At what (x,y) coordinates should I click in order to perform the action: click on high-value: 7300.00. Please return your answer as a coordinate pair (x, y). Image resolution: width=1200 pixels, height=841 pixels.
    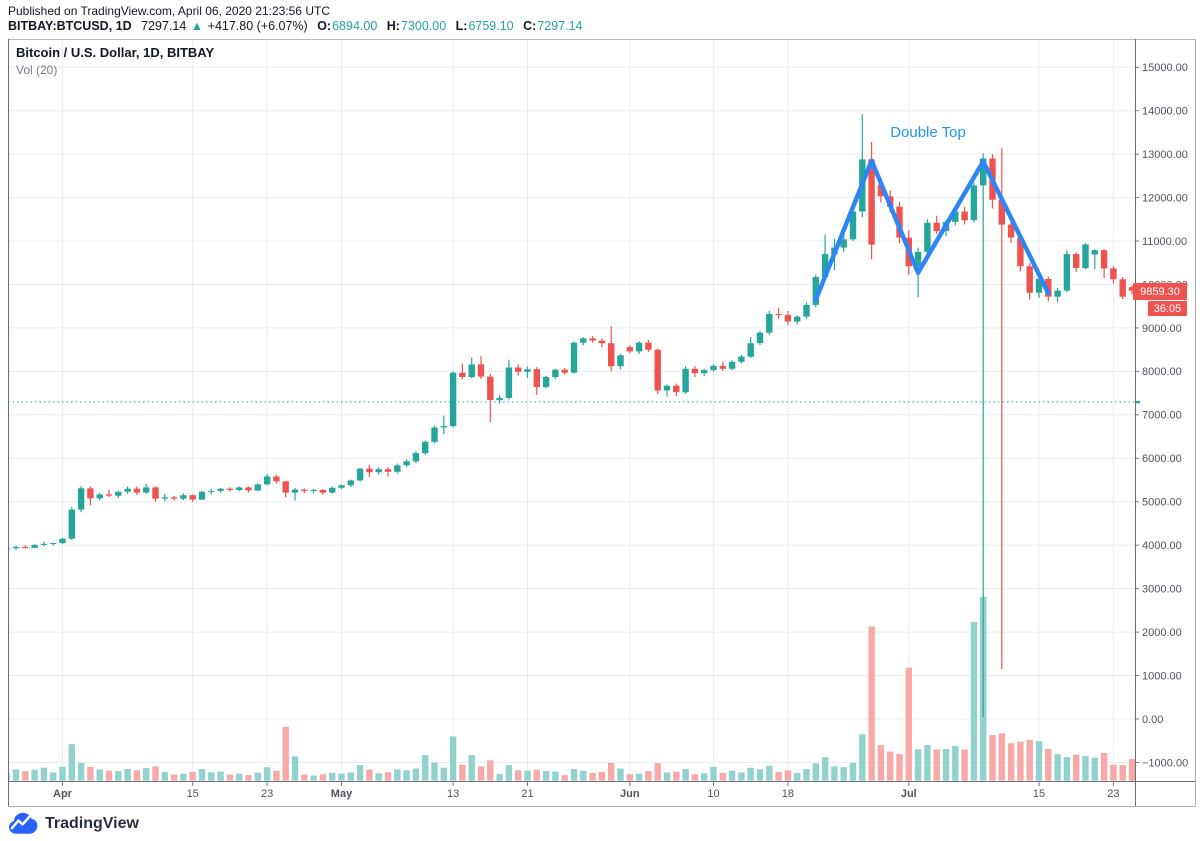
    Looking at the image, I should click on (423, 26).